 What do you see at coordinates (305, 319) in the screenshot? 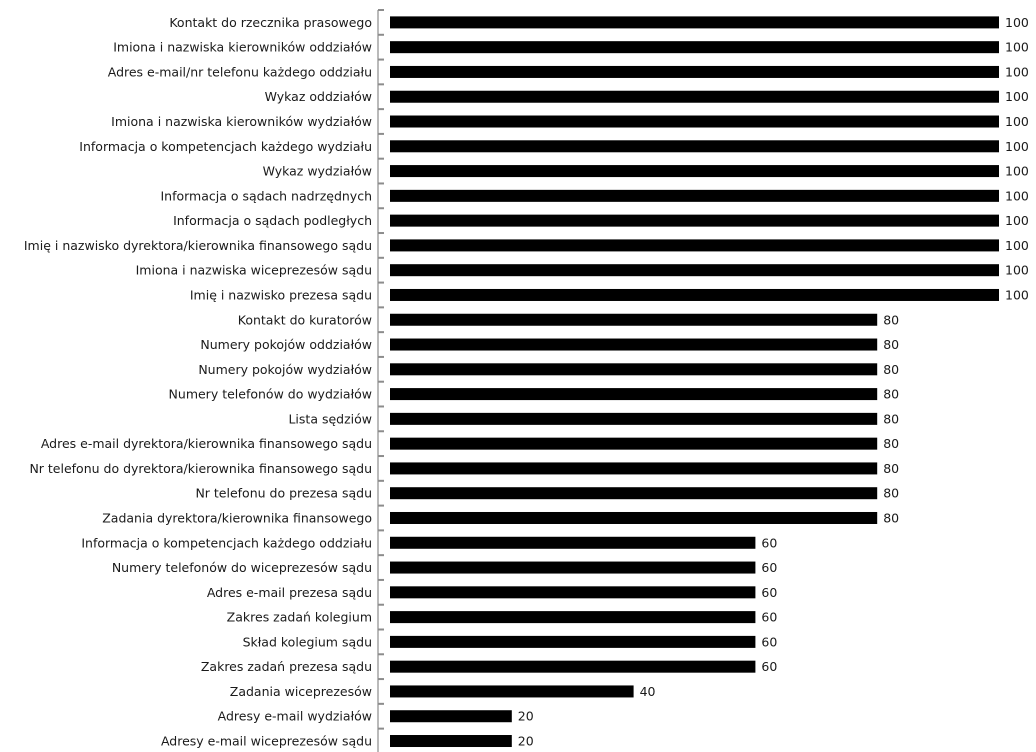
I see `category-label: Kontakt do kuratorów` at bounding box center [305, 319].